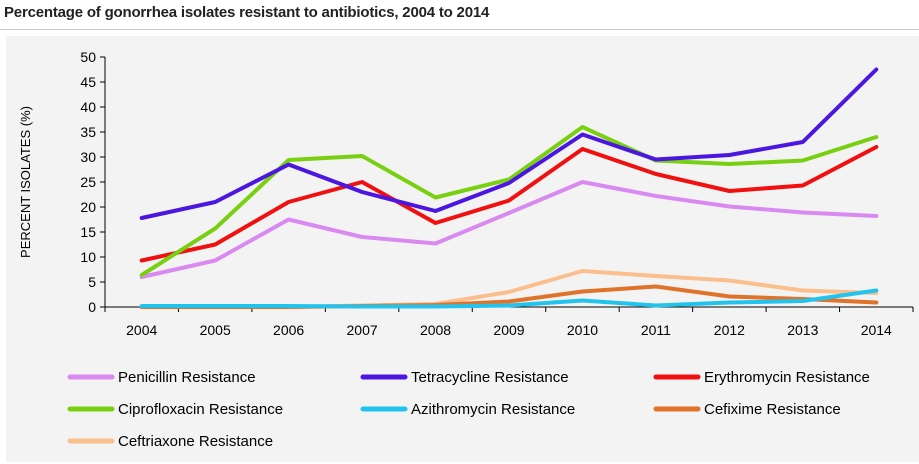 Image resolution: width=919 pixels, height=464 pixels. I want to click on y-tick-label: 45, so click(88, 82).